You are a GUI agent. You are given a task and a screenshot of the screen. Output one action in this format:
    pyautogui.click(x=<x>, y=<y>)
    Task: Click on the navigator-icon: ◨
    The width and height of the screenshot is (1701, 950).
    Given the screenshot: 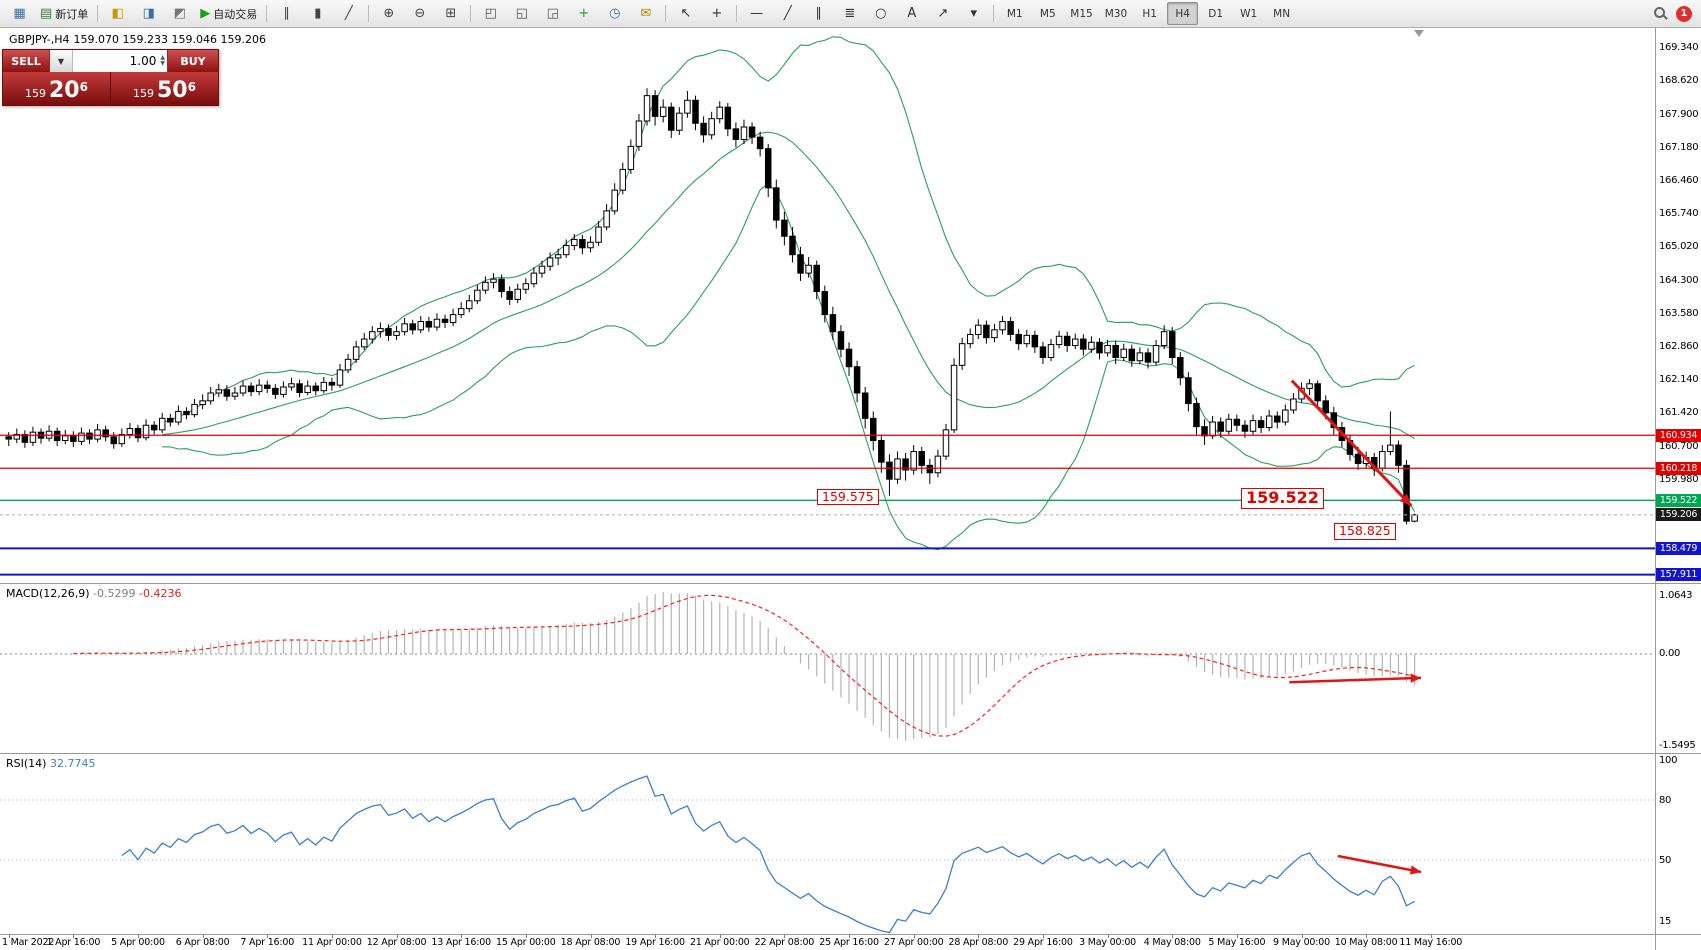 What is the action you would take?
    pyautogui.click(x=148, y=13)
    